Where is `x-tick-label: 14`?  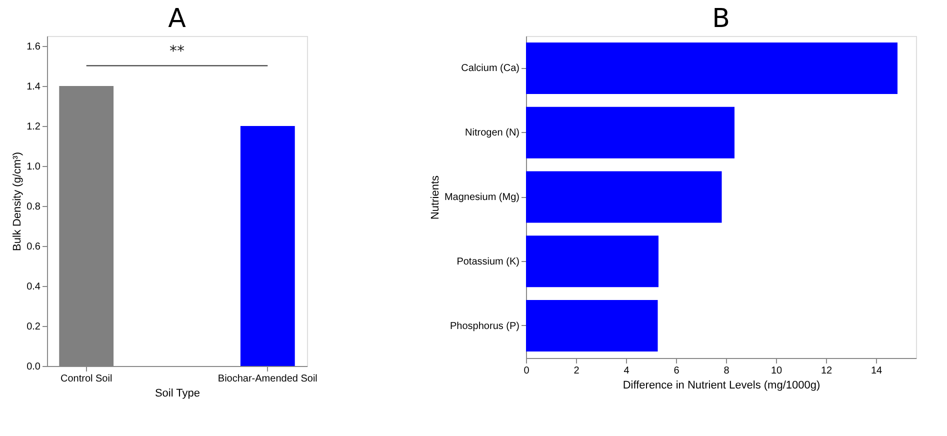 x-tick-label: 14 is located at coordinates (876, 371).